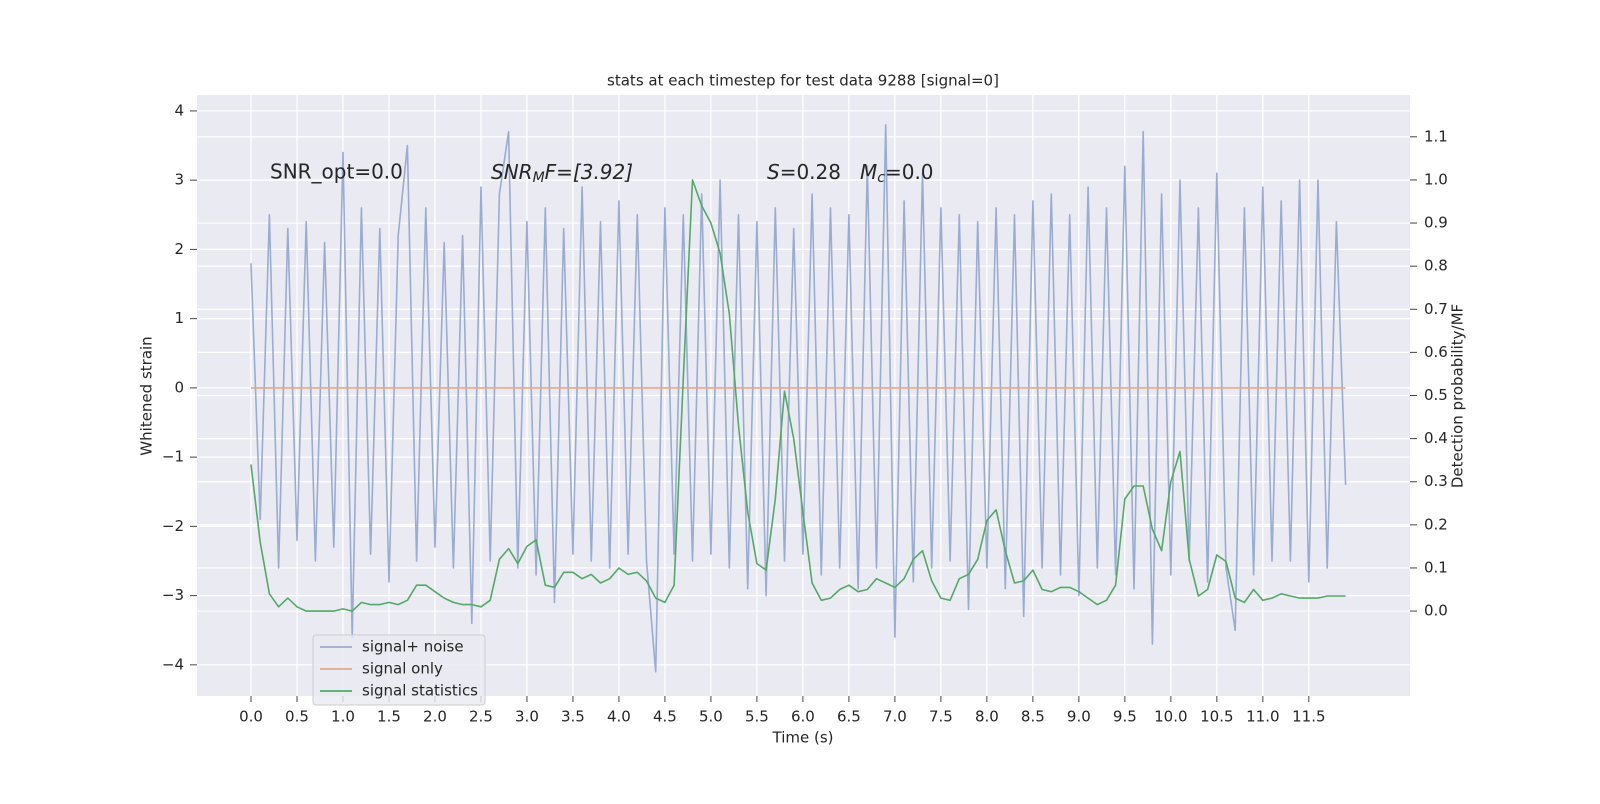  Describe the element at coordinates (173, 595) in the screenshot. I see `y-tick-label: −3` at that location.